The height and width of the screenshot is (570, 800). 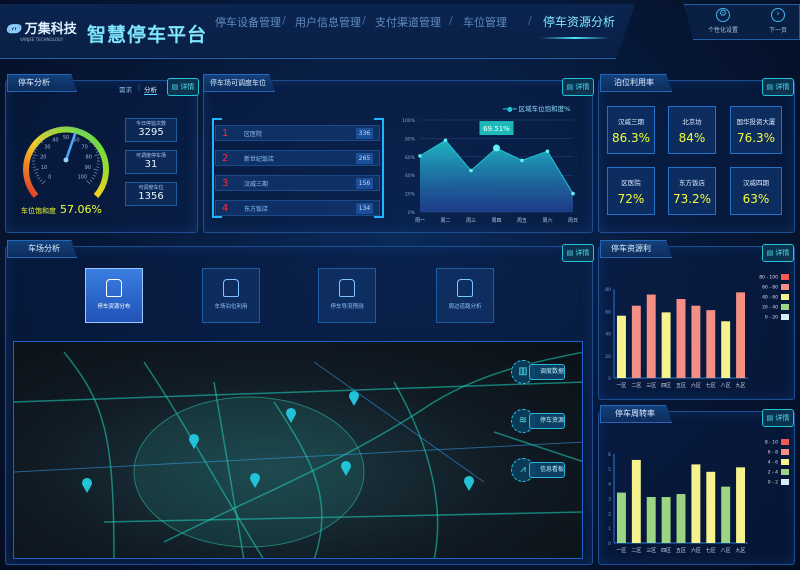 What do you see at coordinates (150, 90) in the screenshot?
I see `tab-analysis: 分析` at bounding box center [150, 90].